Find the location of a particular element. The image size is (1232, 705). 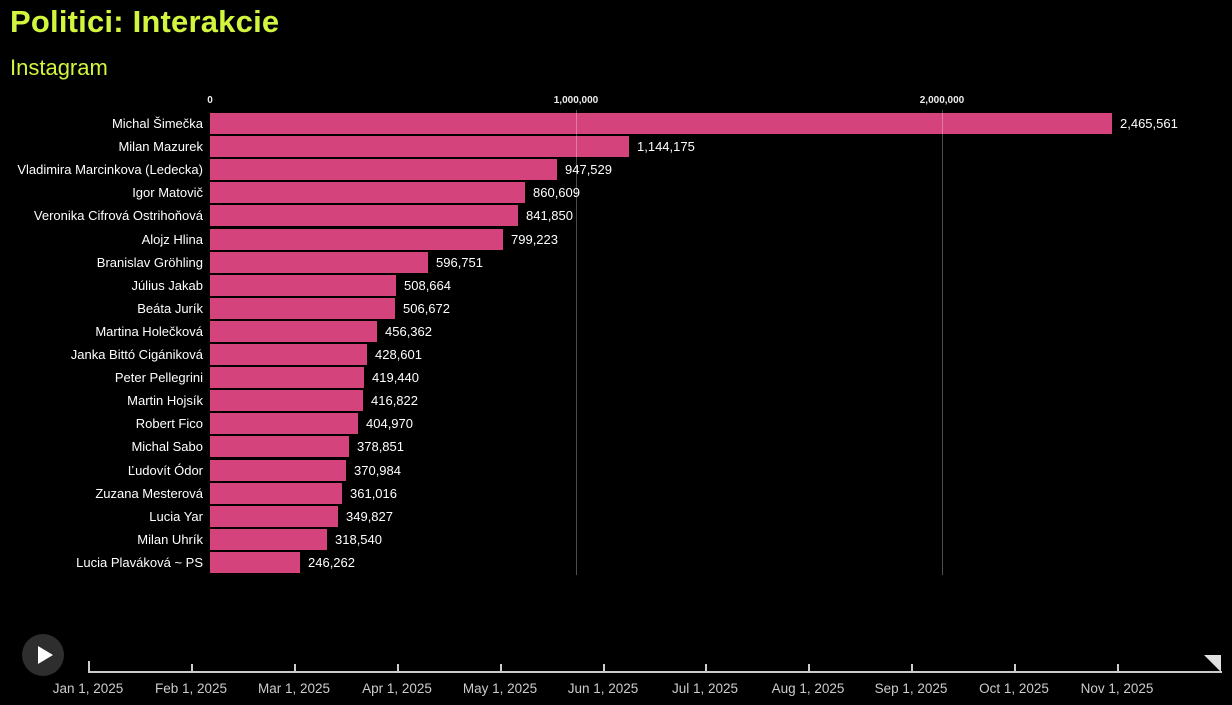

bar-category-label: Ľudovít Ódor is located at coordinates (165, 470).